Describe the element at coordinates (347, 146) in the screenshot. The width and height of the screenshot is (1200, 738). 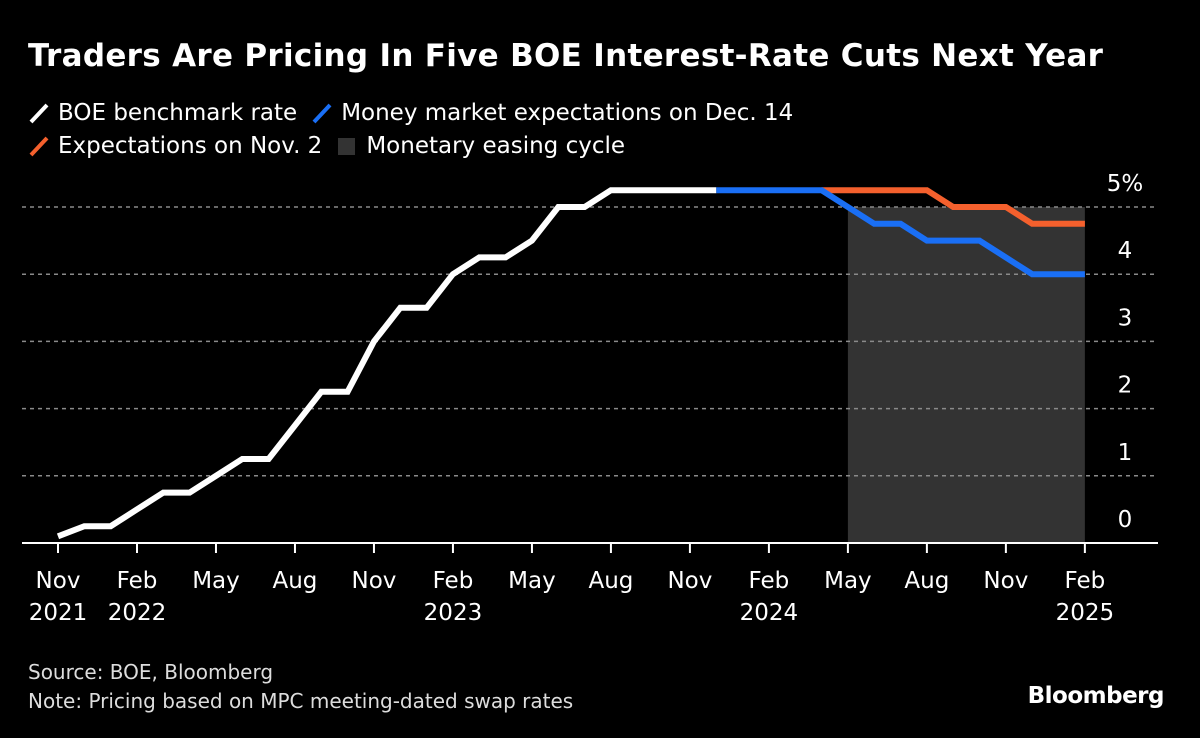
I see `legend-square-icon` at that location.